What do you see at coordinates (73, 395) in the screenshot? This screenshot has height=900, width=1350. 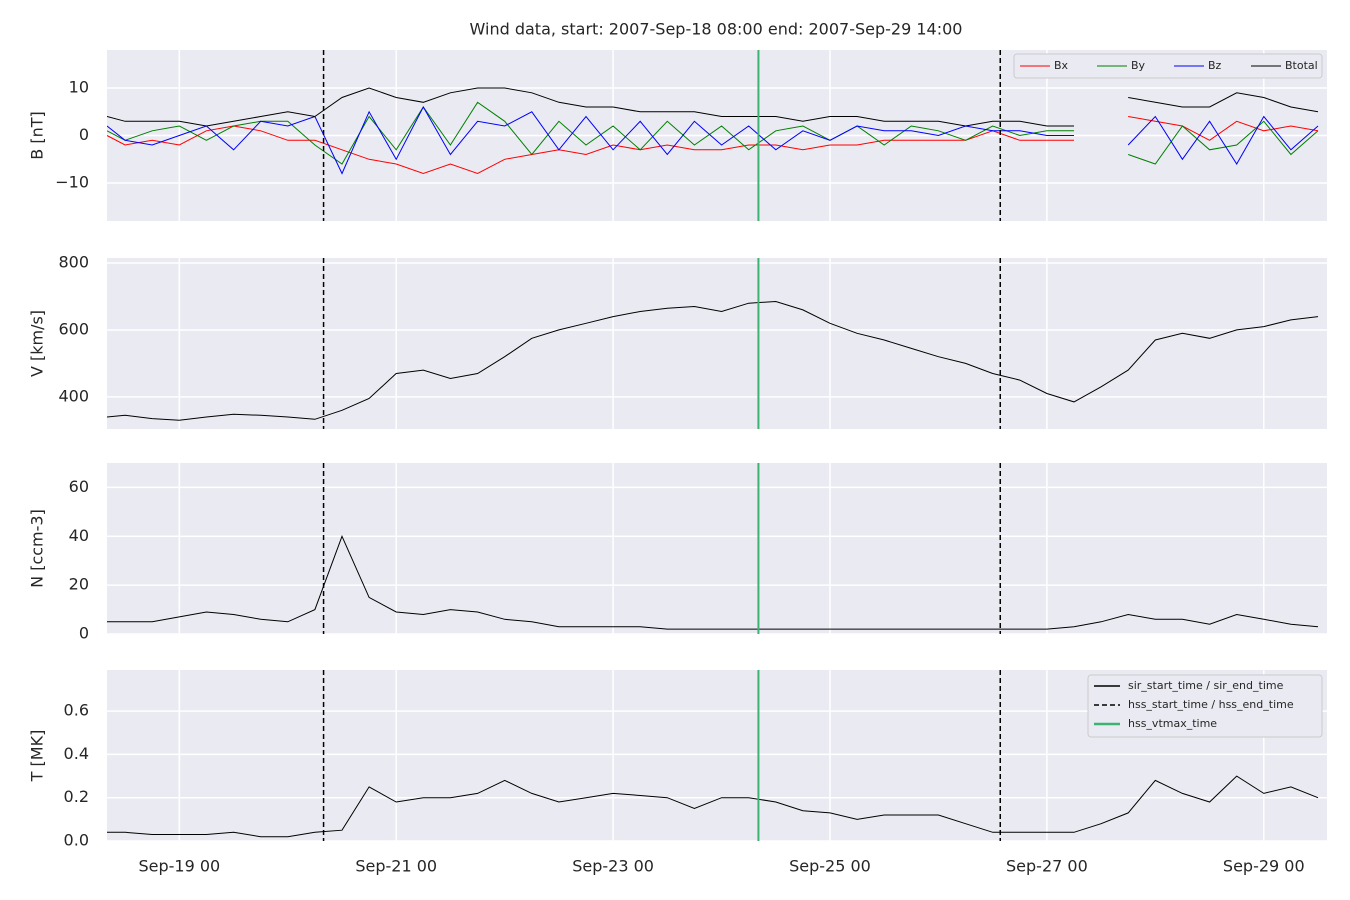 I see `y-tick-label: 400` at bounding box center [73, 395].